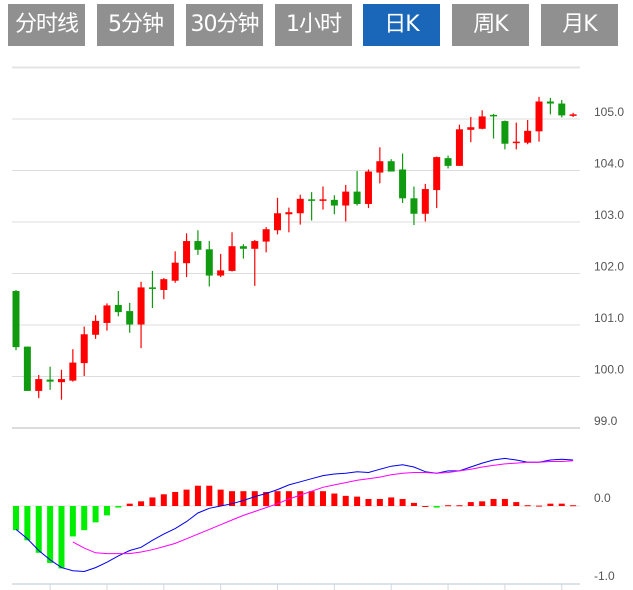 The image size is (633, 590). What do you see at coordinates (46, 25) in the screenshot?
I see `tab-0: 分时线` at bounding box center [46, 25].